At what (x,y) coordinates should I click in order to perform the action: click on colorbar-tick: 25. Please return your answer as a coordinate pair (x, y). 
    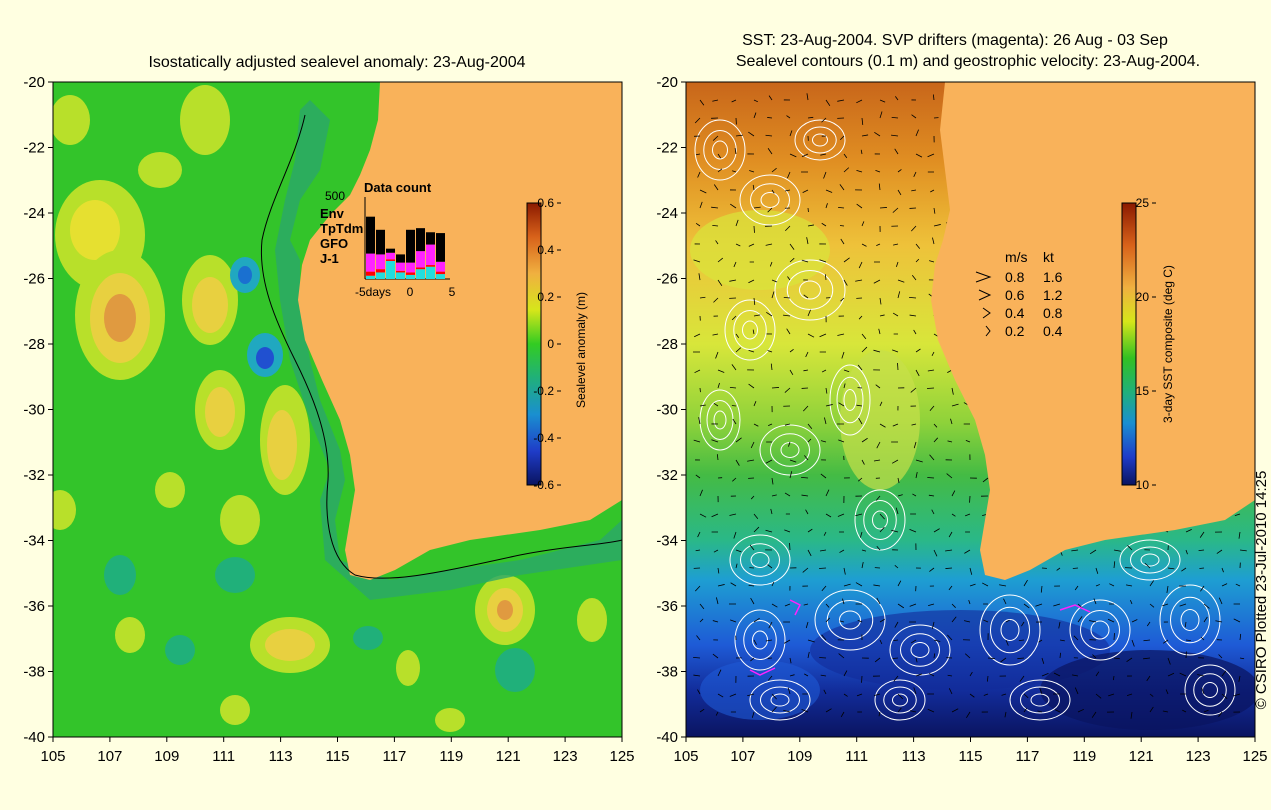
    Looking at the image, I should click on (1143, 203).